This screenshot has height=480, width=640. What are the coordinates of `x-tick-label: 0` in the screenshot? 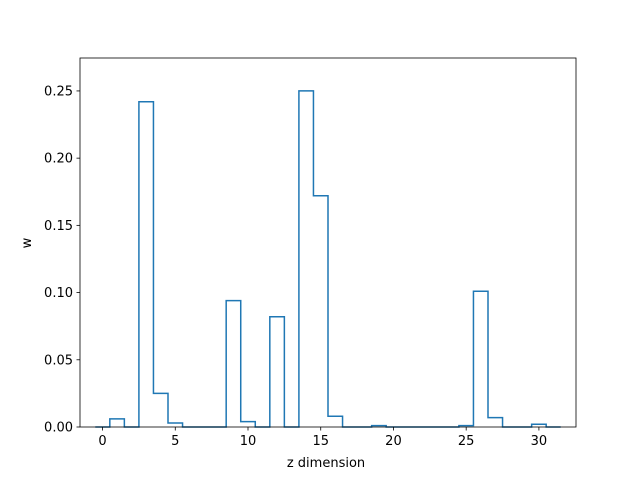 It's located at (102, 441).